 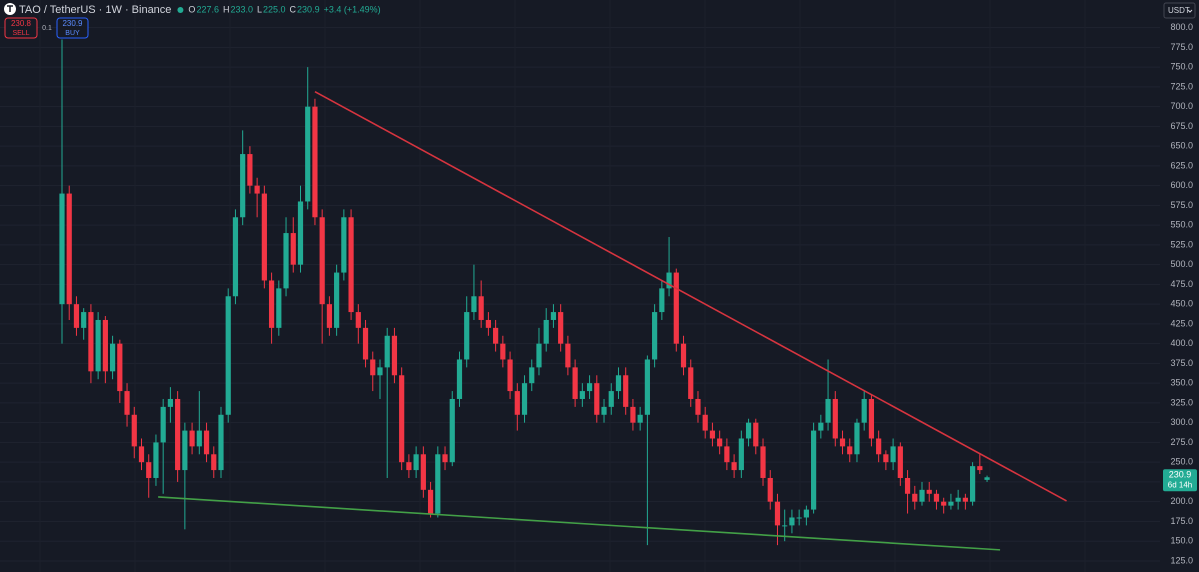 I want to click on y-tick-label: 725.0, so click(x=1181, y=86).